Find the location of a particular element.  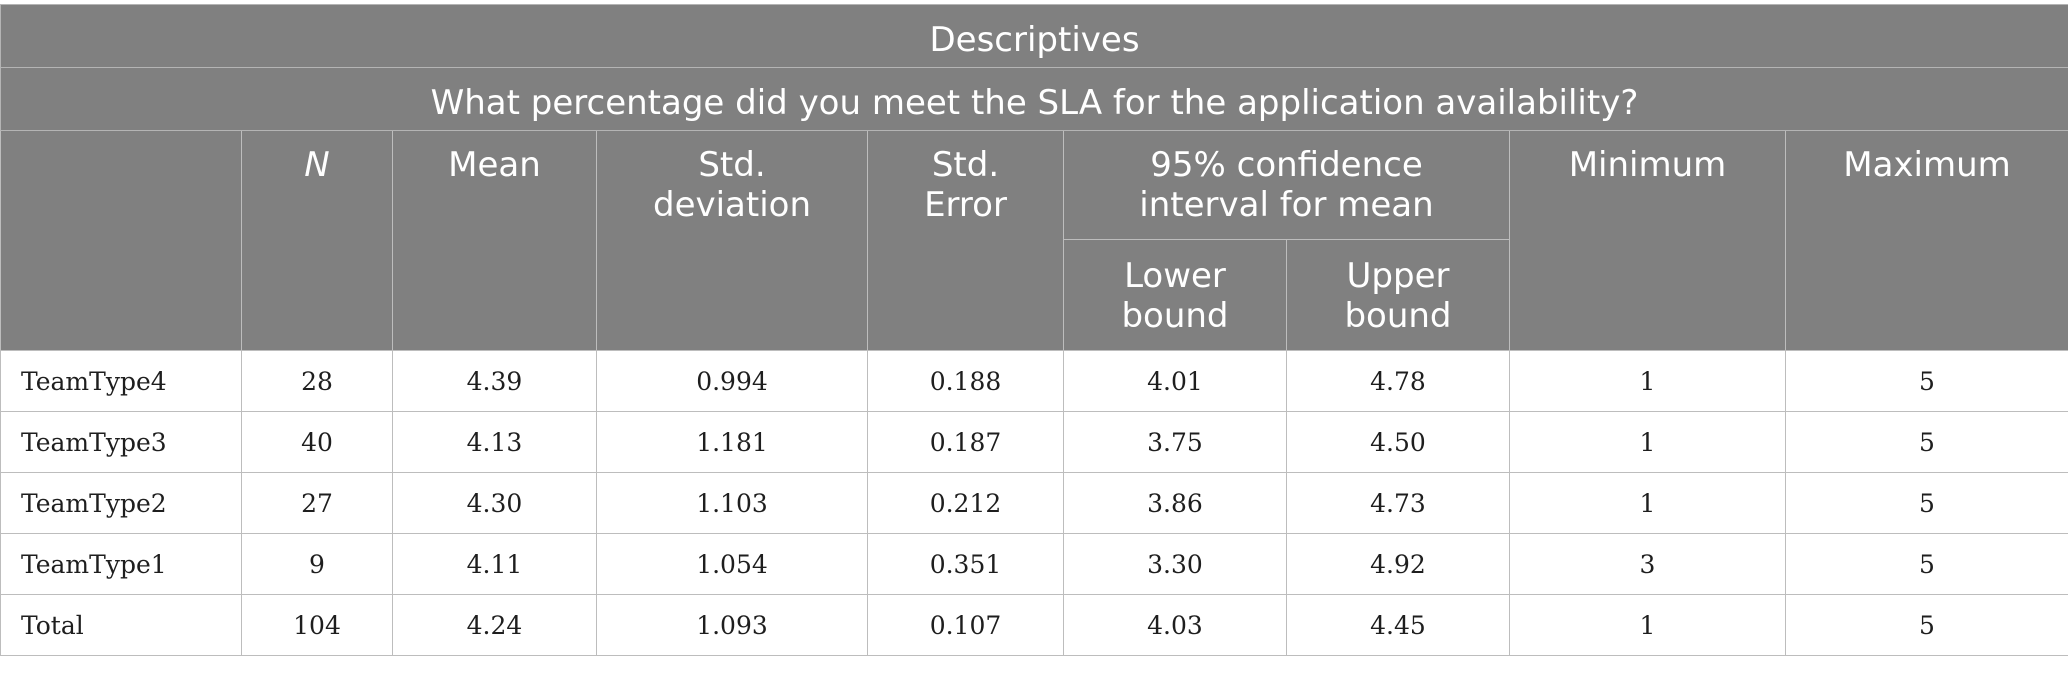

table-row: Total 104 4.24 1.093 0.107 4.03 4.45 1 5 is located at coordinates (1034, 625).